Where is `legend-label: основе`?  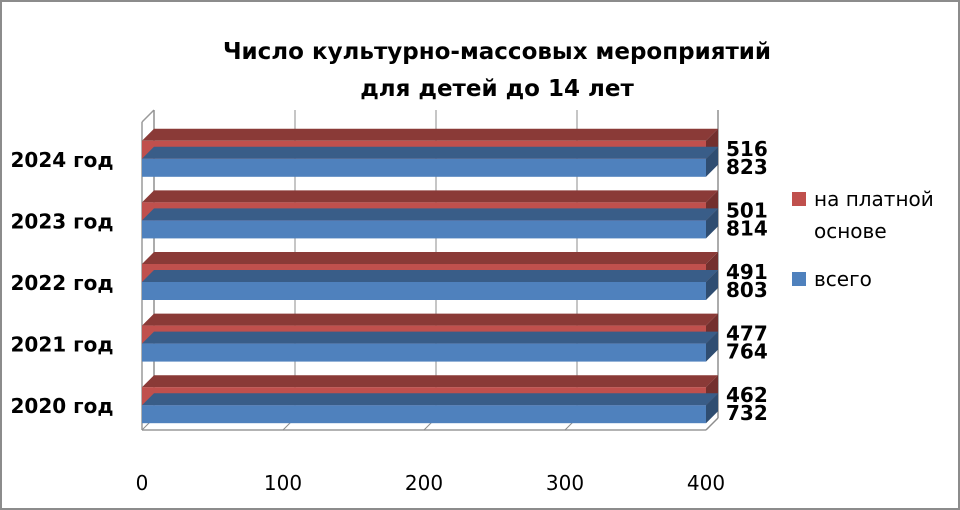
legend-label: основе is located at coordinates (850, 231).